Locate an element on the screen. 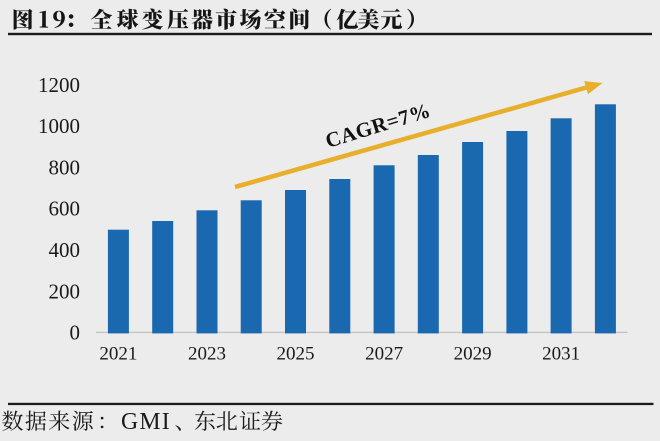 The image size is (660, 441). svg-text: 2023 is located at coordinates (207, 354).